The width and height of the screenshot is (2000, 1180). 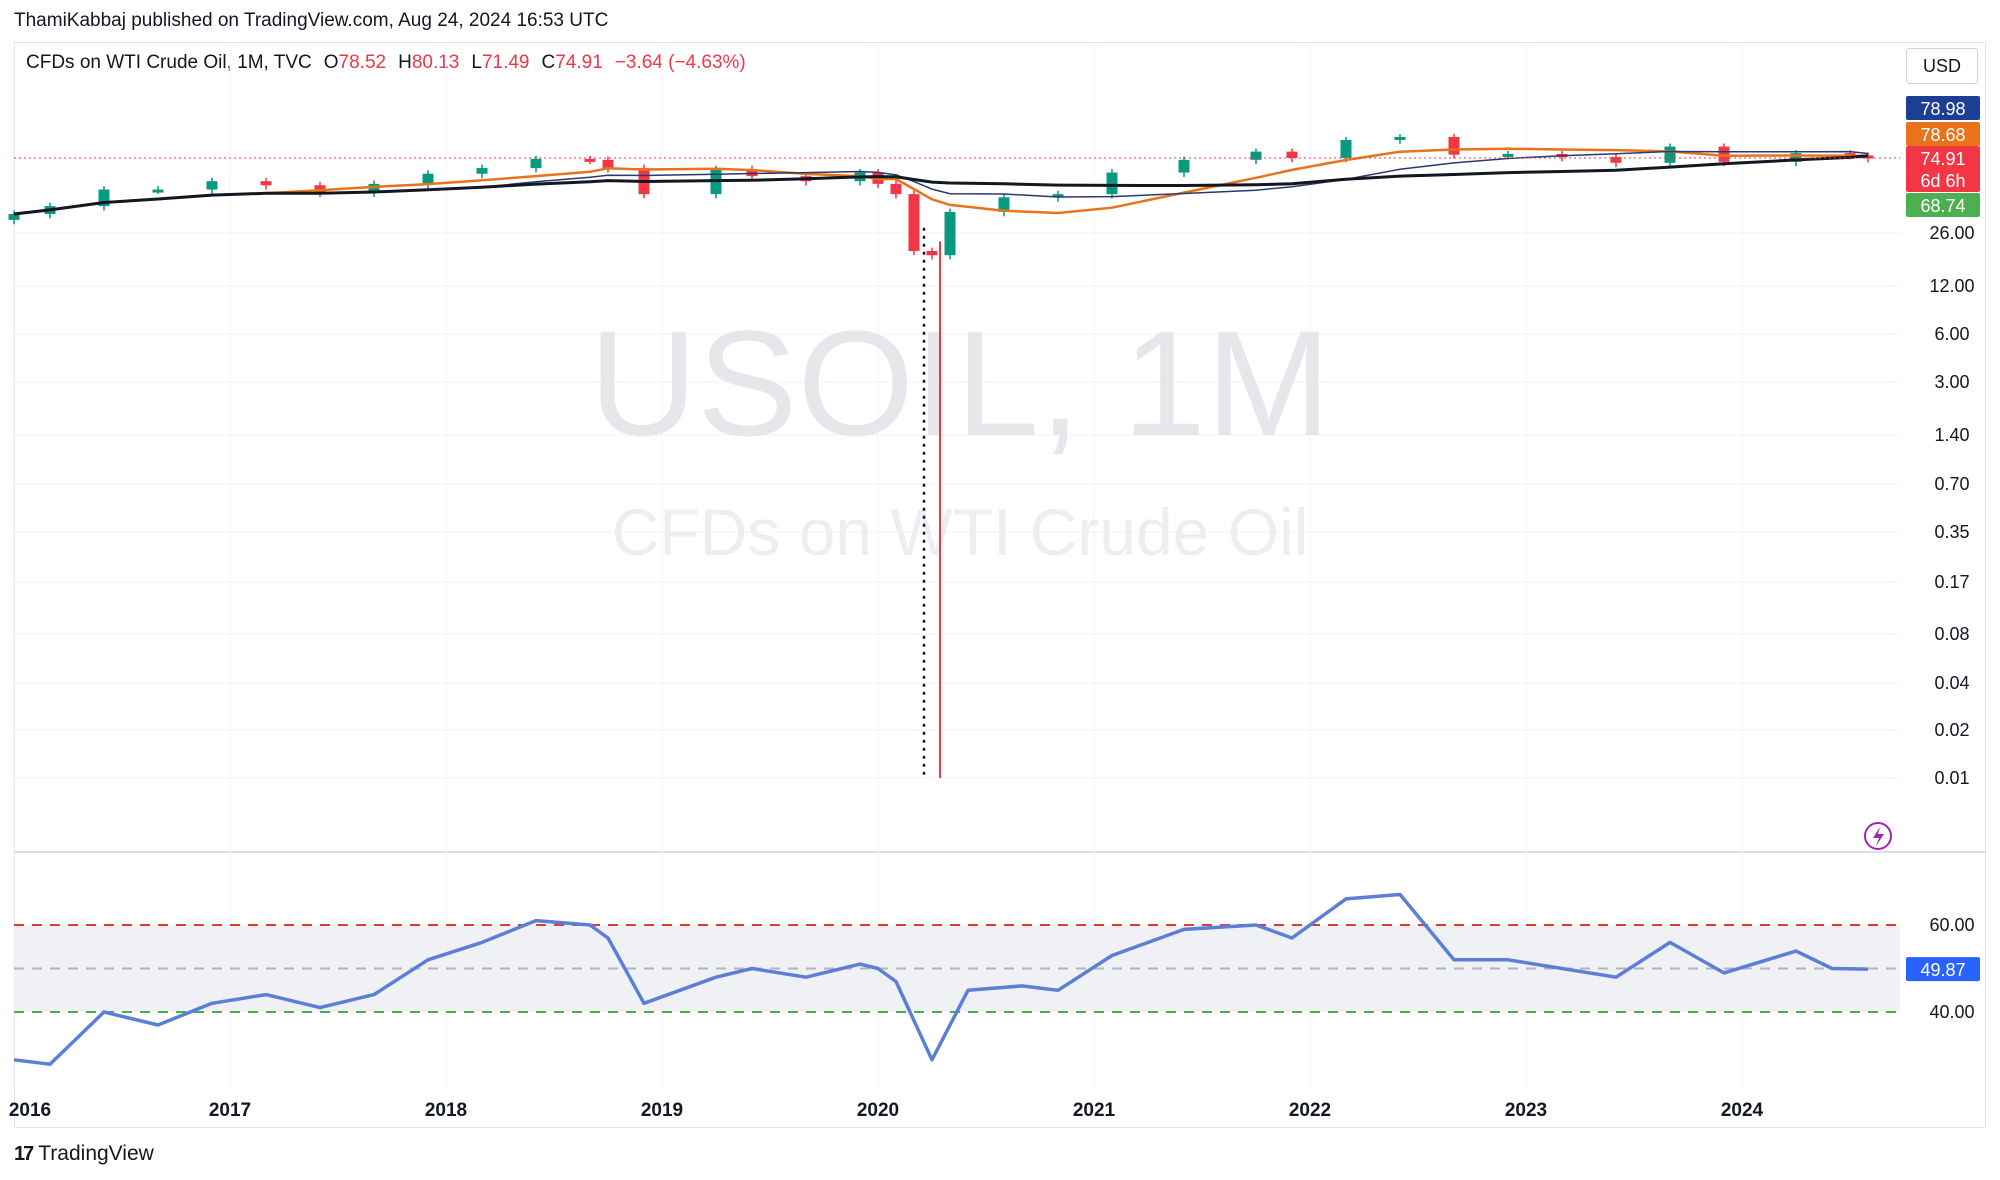 What do you see at coordinates (1951, 582) in the screenshot?
I see `y-tick-label: 0.17` at bounding box center [1951, 582].